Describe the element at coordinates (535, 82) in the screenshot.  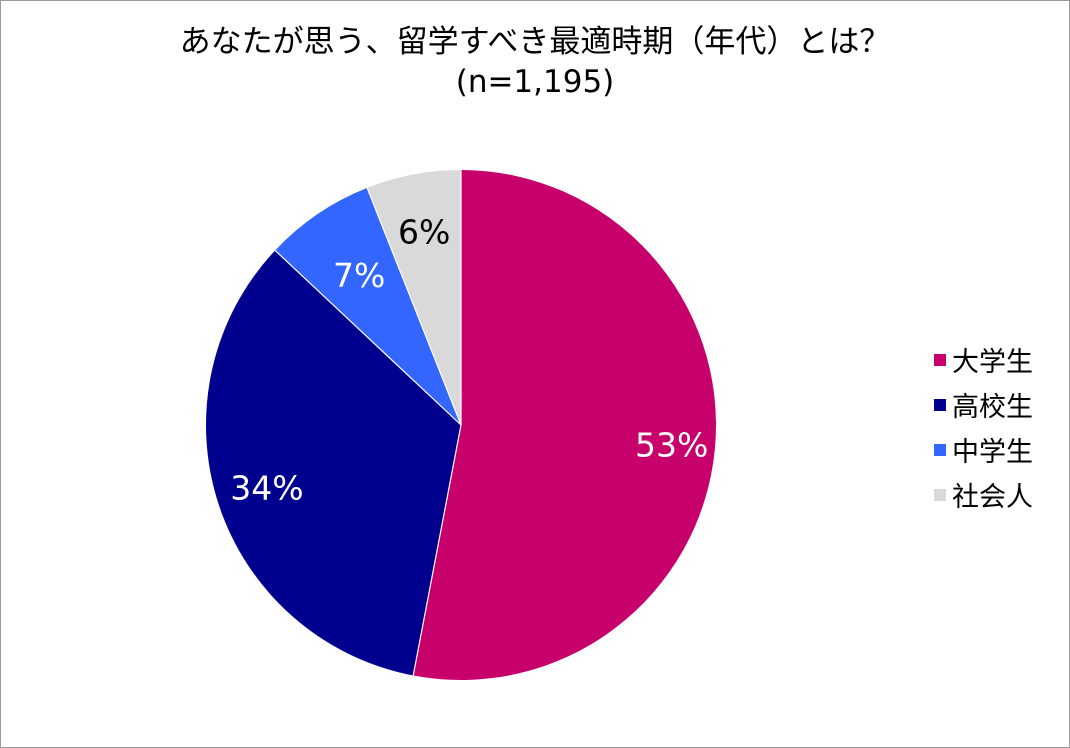
I see `chart-subtitle: (n=1,195)` at that location.